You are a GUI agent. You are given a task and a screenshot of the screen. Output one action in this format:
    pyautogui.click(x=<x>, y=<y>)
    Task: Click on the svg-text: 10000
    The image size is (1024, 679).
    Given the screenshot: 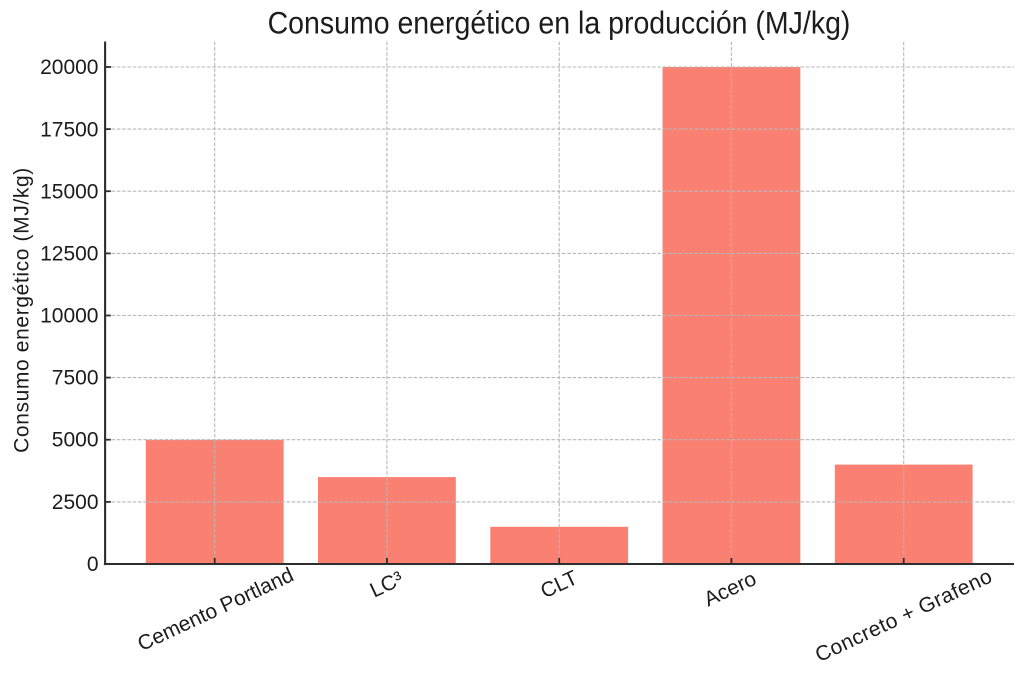 What is the action you would take?
    pyautogui.click(x=69, y=316)
    